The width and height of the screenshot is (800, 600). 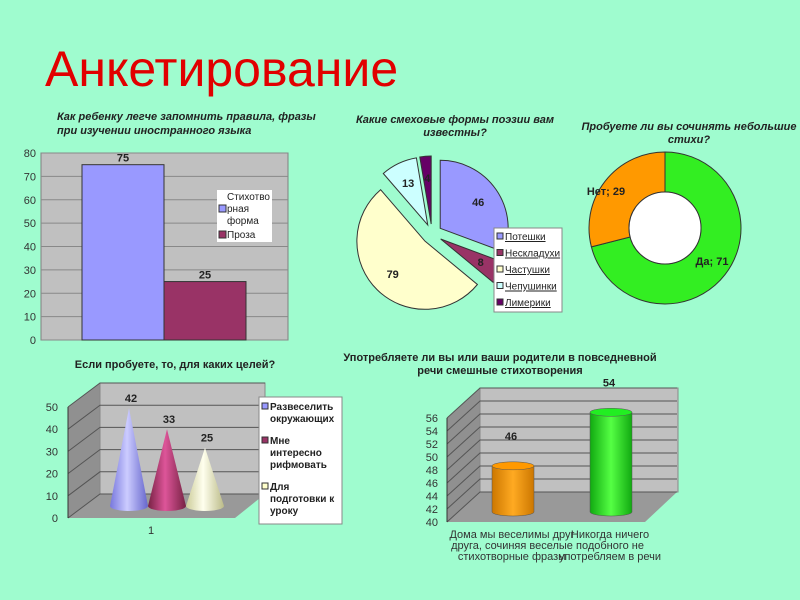 What do you see at coordinates (610, 535) in the screenshot?
I see `x-tick-label: Никогда ничего` at bounding box center [610, 535].